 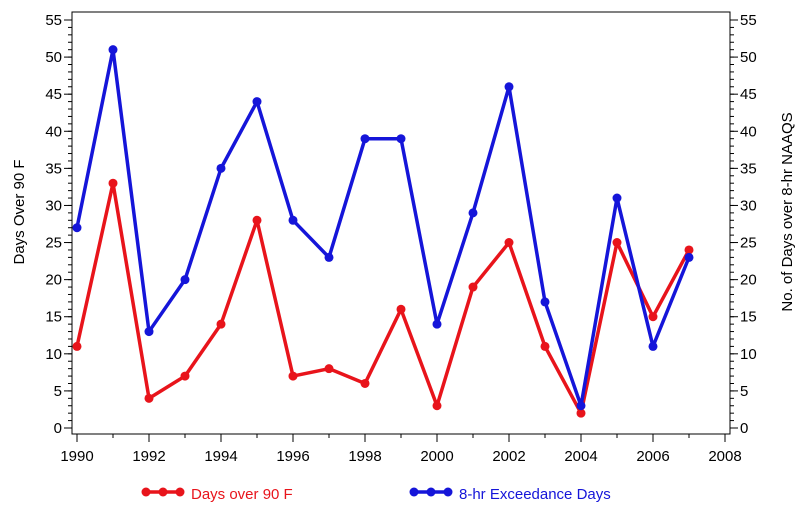 I want to click on x-tick-label: 1990, so click(x=76, y=456).